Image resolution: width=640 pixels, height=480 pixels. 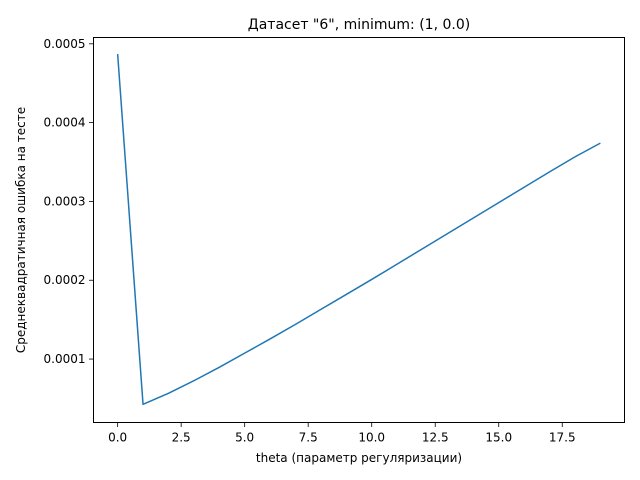 I want to click on y-tick-label: 0.0002, so click(x=65, y=280).